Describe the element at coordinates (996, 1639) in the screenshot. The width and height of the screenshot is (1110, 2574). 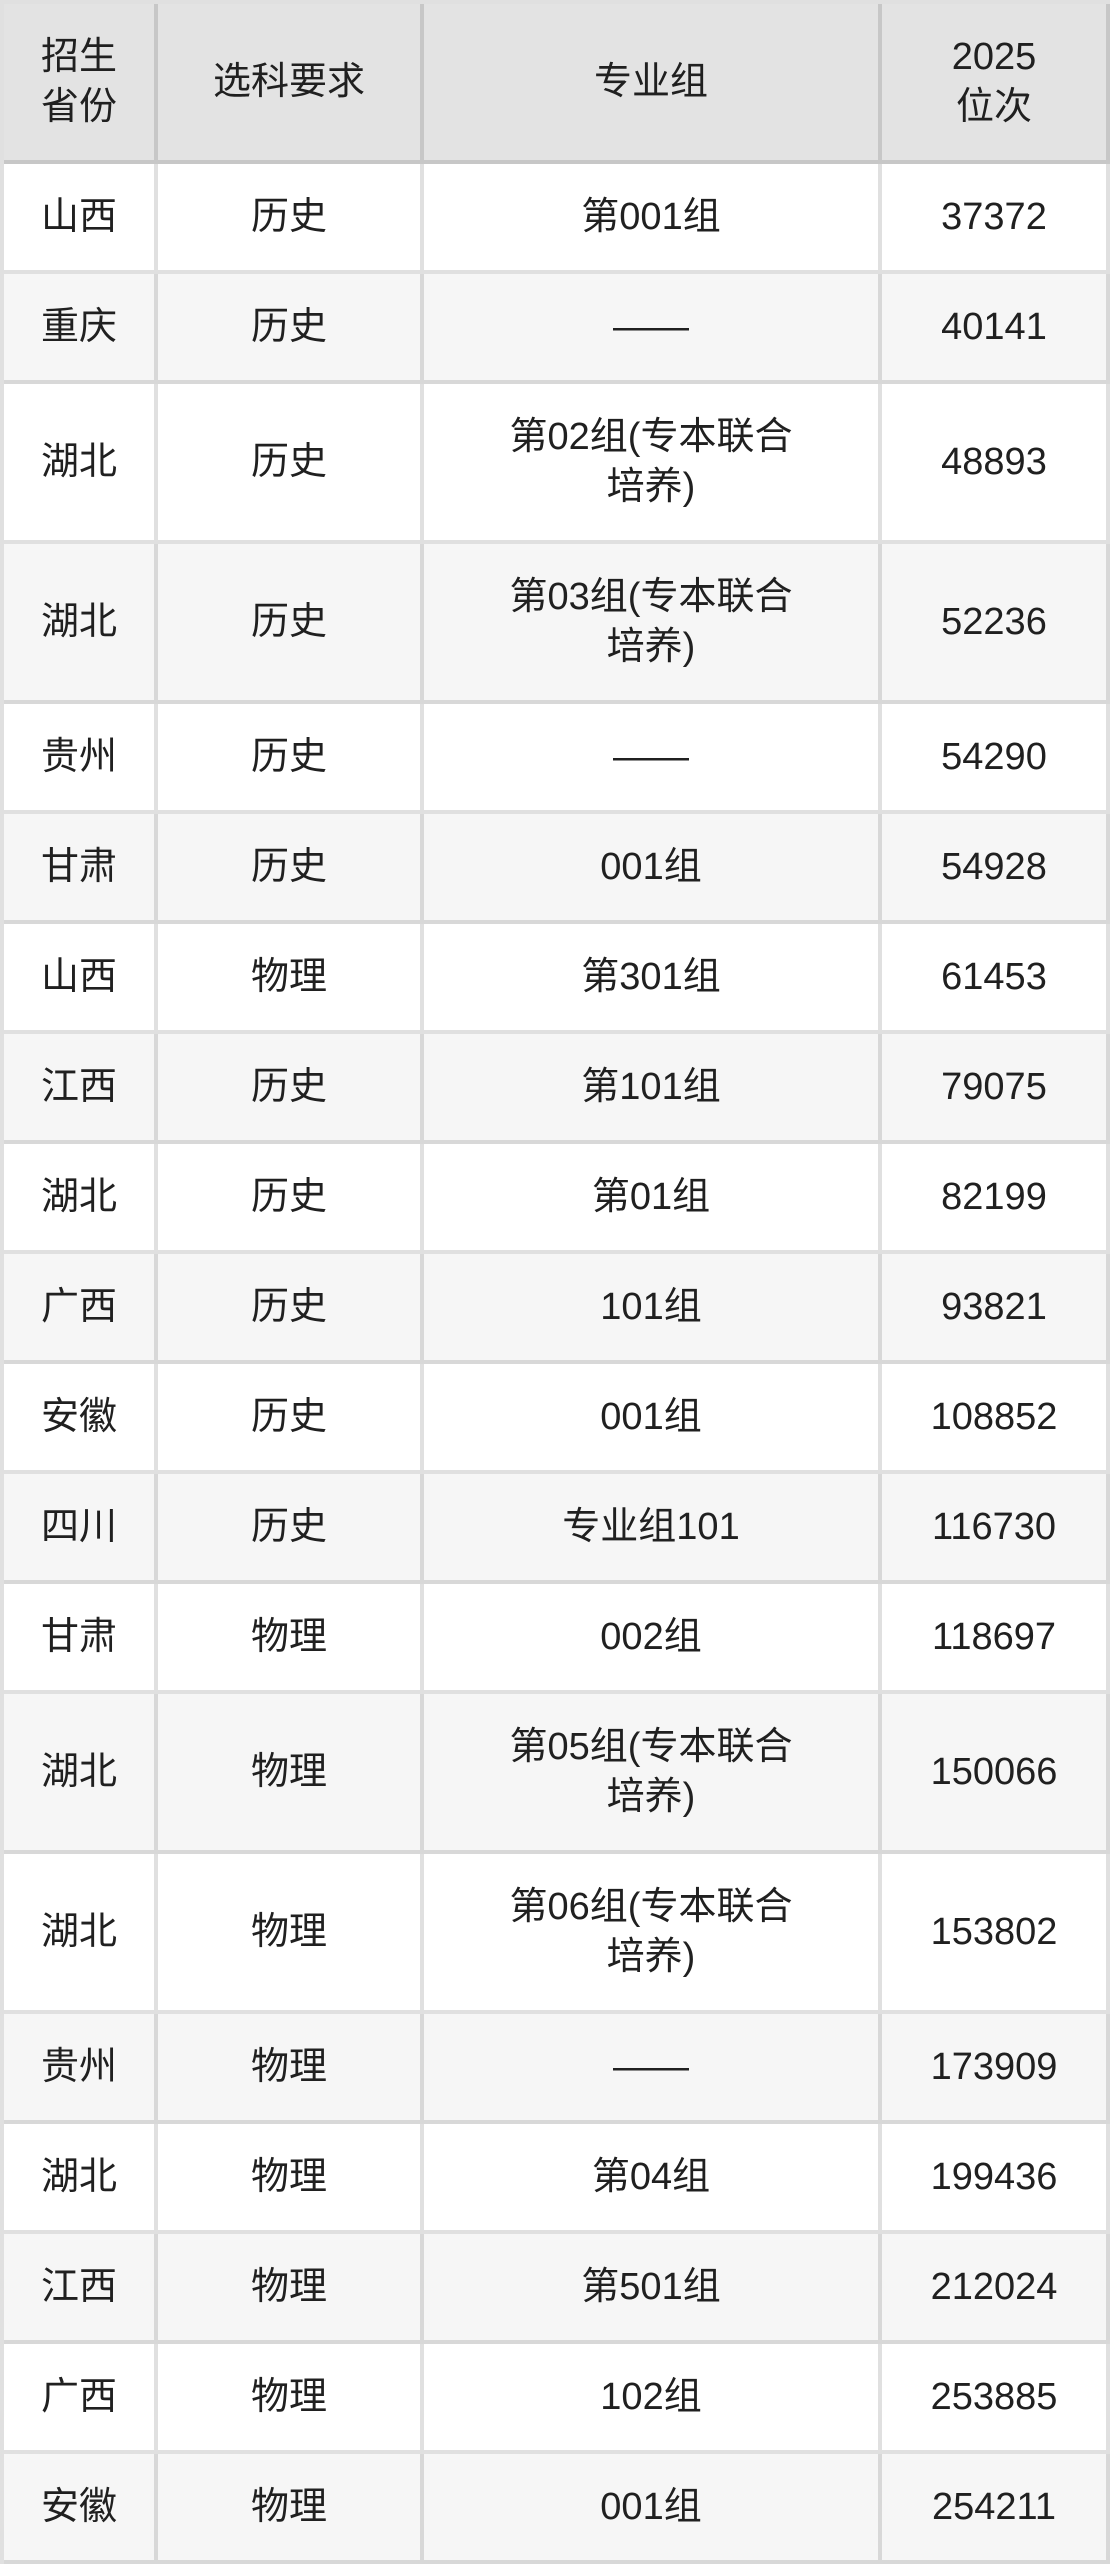
I see `cell-rank: 118697` at that location.